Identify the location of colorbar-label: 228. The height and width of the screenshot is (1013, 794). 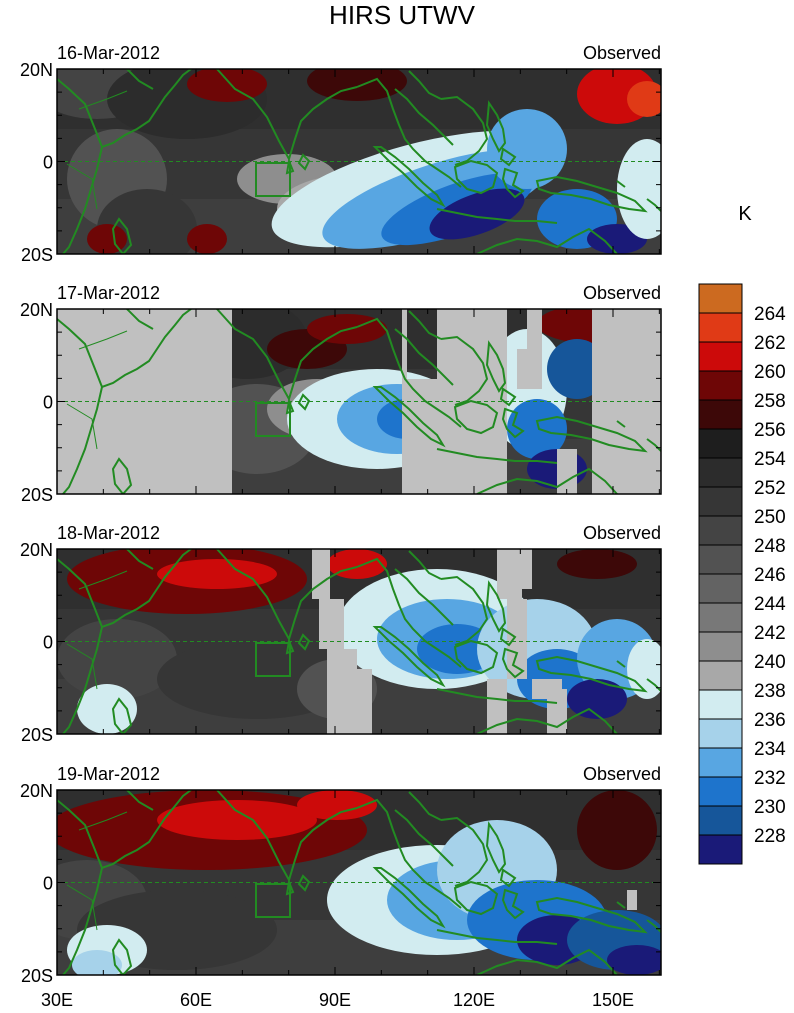
(770, 836).